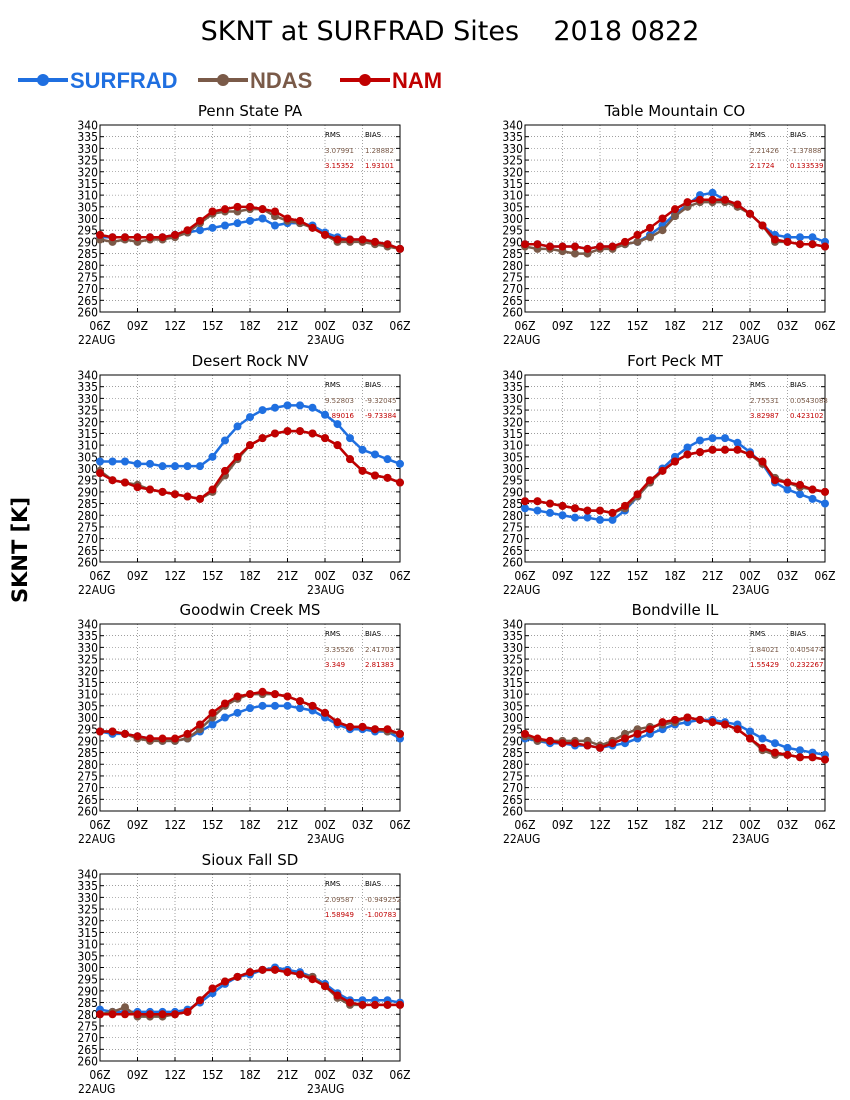  What do you see at coordinates (512, 683) in the screenshot?
I see `y-tick-label: 315` at bounding box center [512, 683].